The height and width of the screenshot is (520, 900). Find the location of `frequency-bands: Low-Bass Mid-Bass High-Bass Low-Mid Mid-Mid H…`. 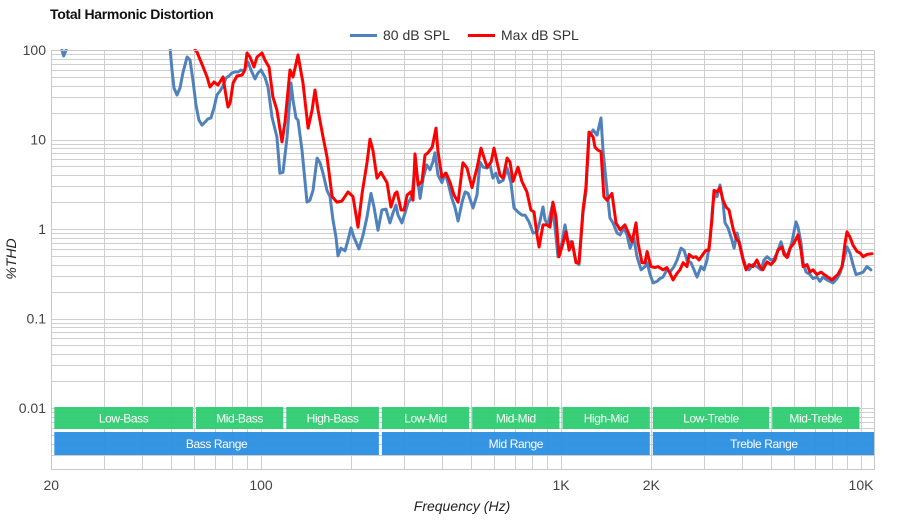

frequency-bands: Low-Bass Mid-Bass High-Bass Low-Mid Mid-Mid H… is located at coordinates (464, 431).